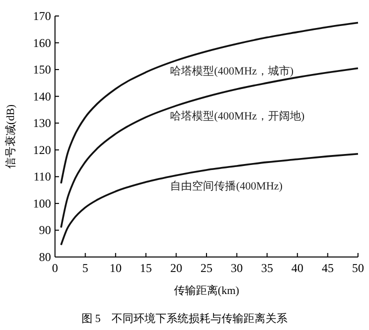 This screenshot has height=330, width=369. I want to click on x-axis-title: 传输距离(km), so click(207, 290).